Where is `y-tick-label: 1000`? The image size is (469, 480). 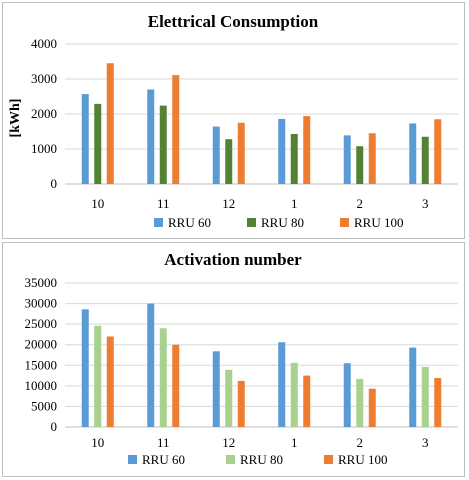 y-tick-label: 1000 is located at coordinates (44, 148).